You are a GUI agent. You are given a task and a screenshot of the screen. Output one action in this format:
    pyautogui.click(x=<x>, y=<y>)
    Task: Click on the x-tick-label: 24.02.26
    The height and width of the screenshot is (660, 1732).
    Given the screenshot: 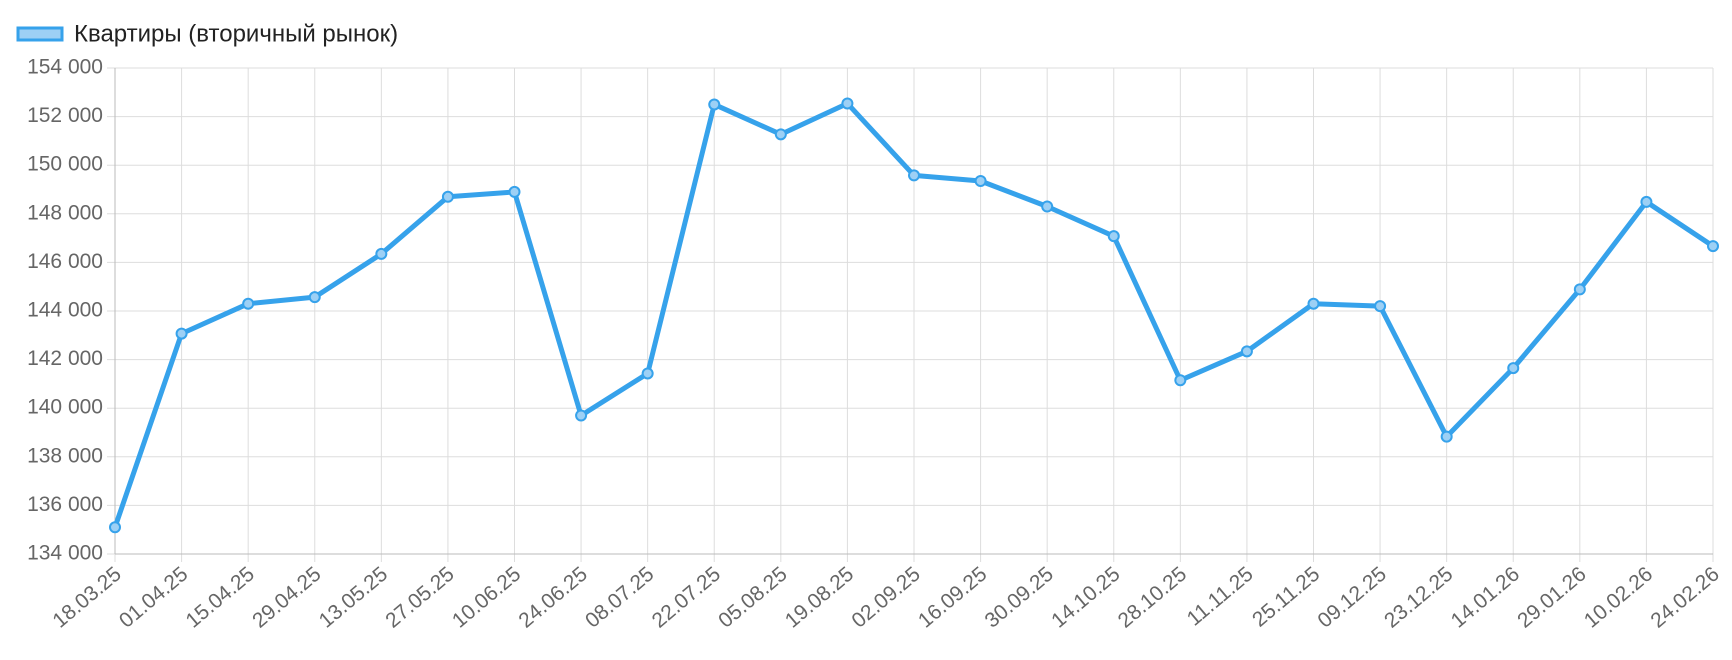 What is the action you would take?
    pyautogui.click(x=1684, y=597)
    